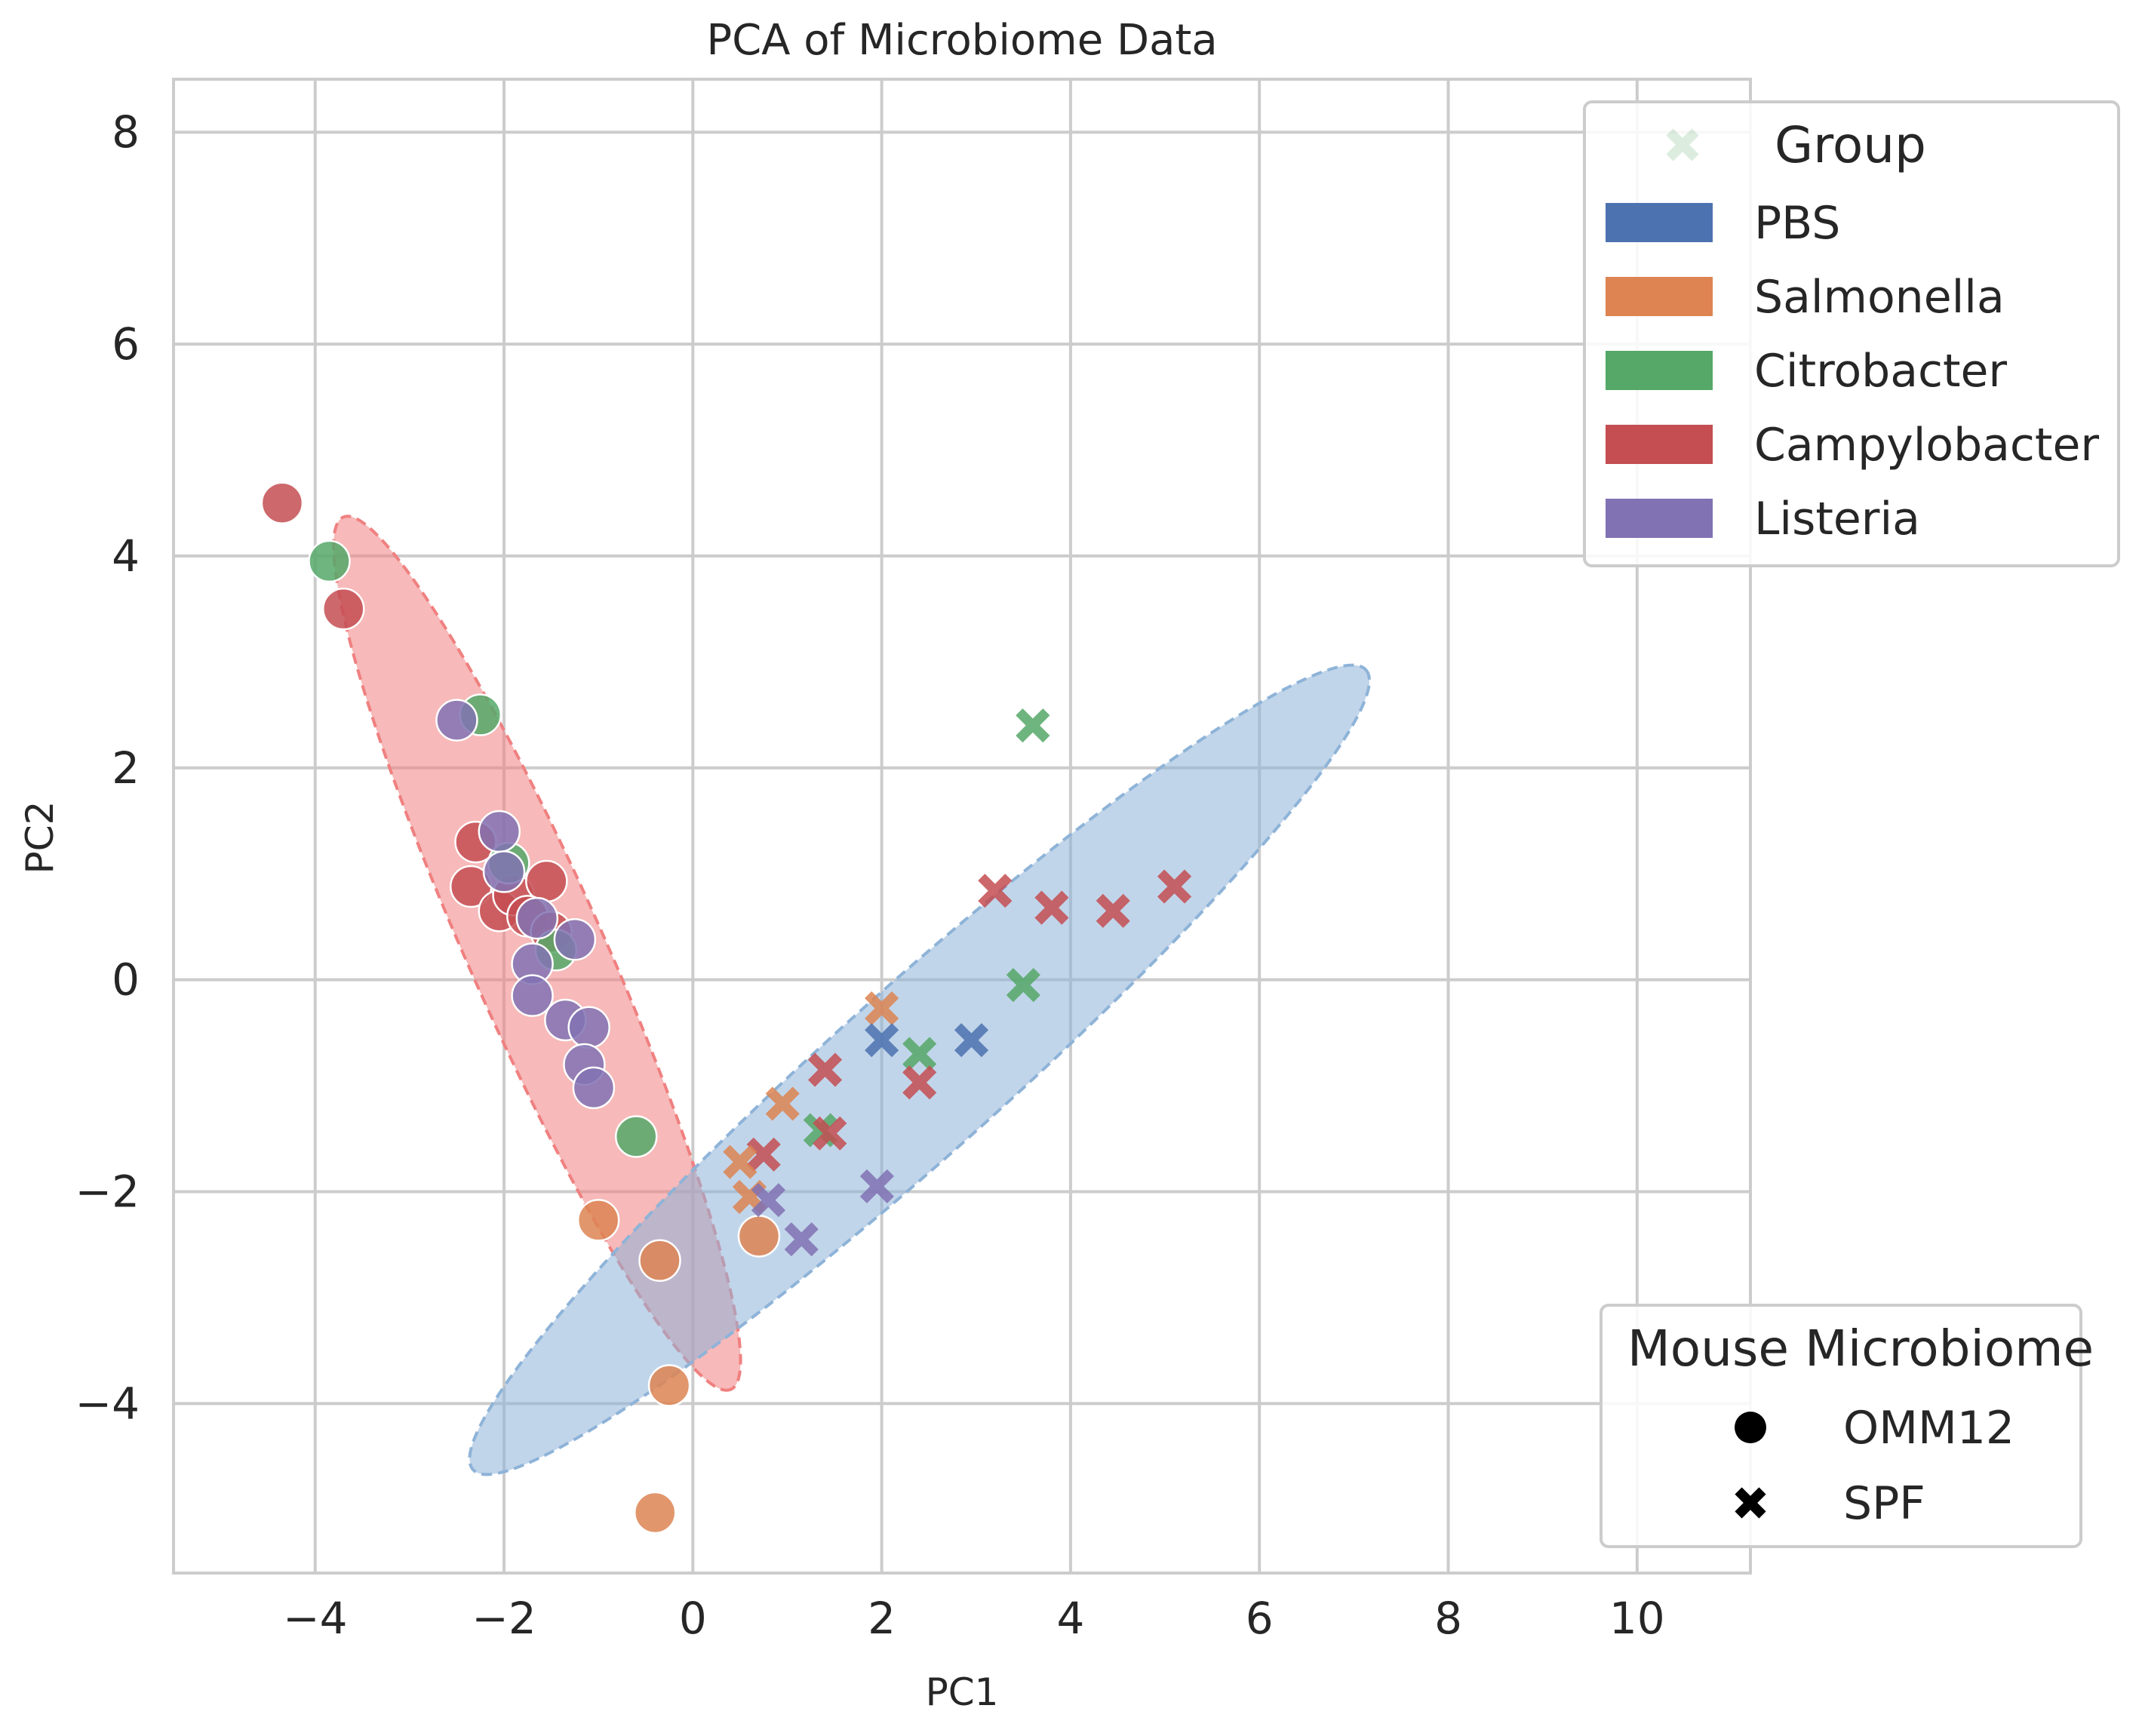  What do you see at coordinates (126, 344) in the screenshot?
I see `y-tick-label: 6` at bounding box center [126, 344].